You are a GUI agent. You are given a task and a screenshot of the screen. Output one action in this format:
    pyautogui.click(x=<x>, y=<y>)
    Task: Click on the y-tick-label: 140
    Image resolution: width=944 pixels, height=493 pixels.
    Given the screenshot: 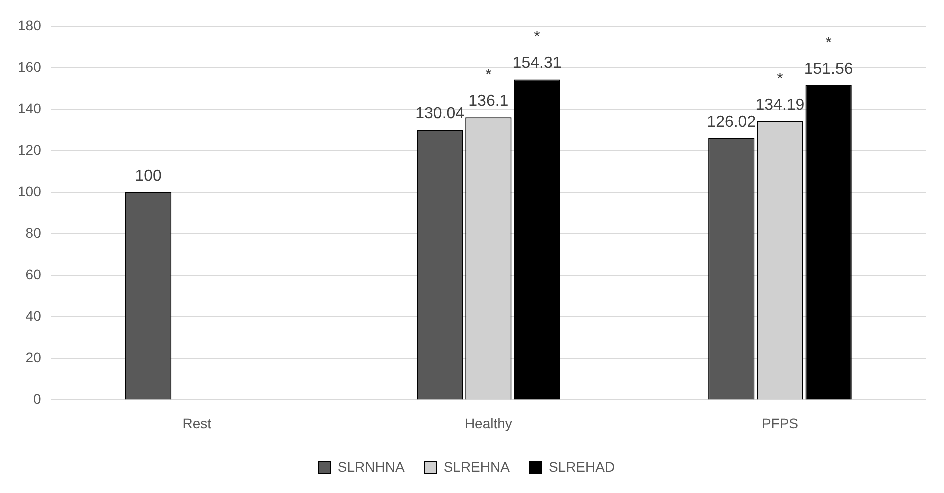 What is the action you would take?
    pyautogui.click(x=30, y=108)
    